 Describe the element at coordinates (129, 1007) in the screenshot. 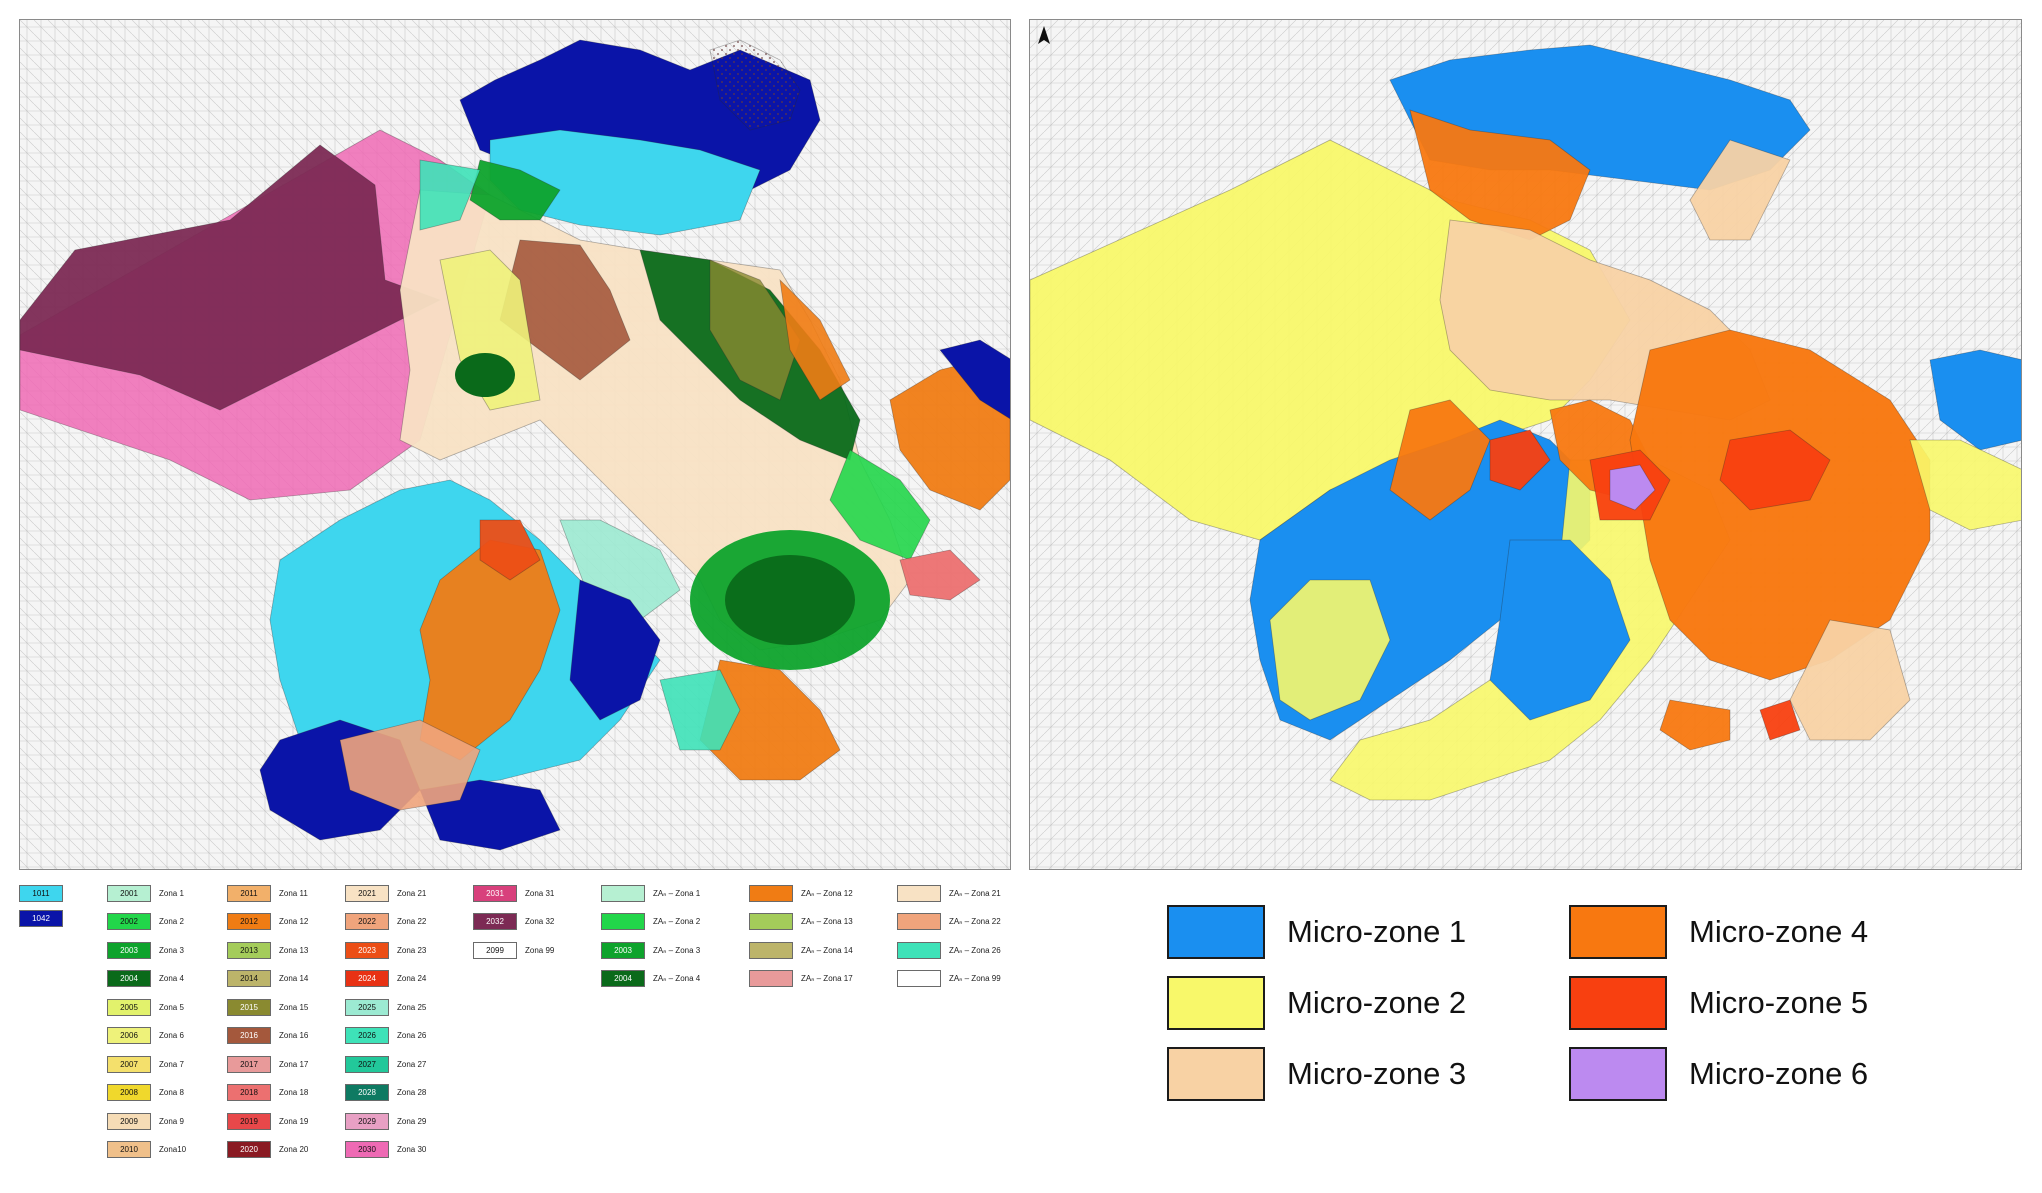

I see `legend-swatch: 2005` at that location.